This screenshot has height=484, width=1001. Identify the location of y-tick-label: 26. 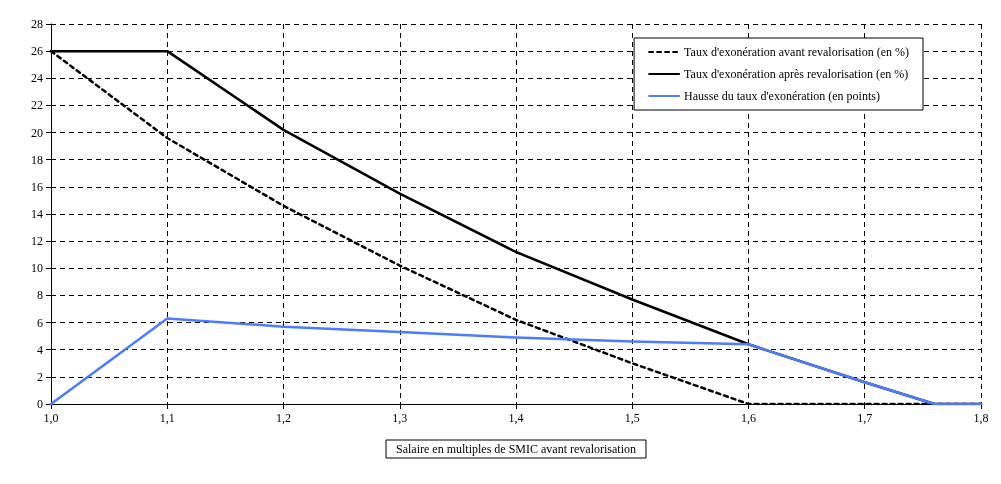
(37, 51).